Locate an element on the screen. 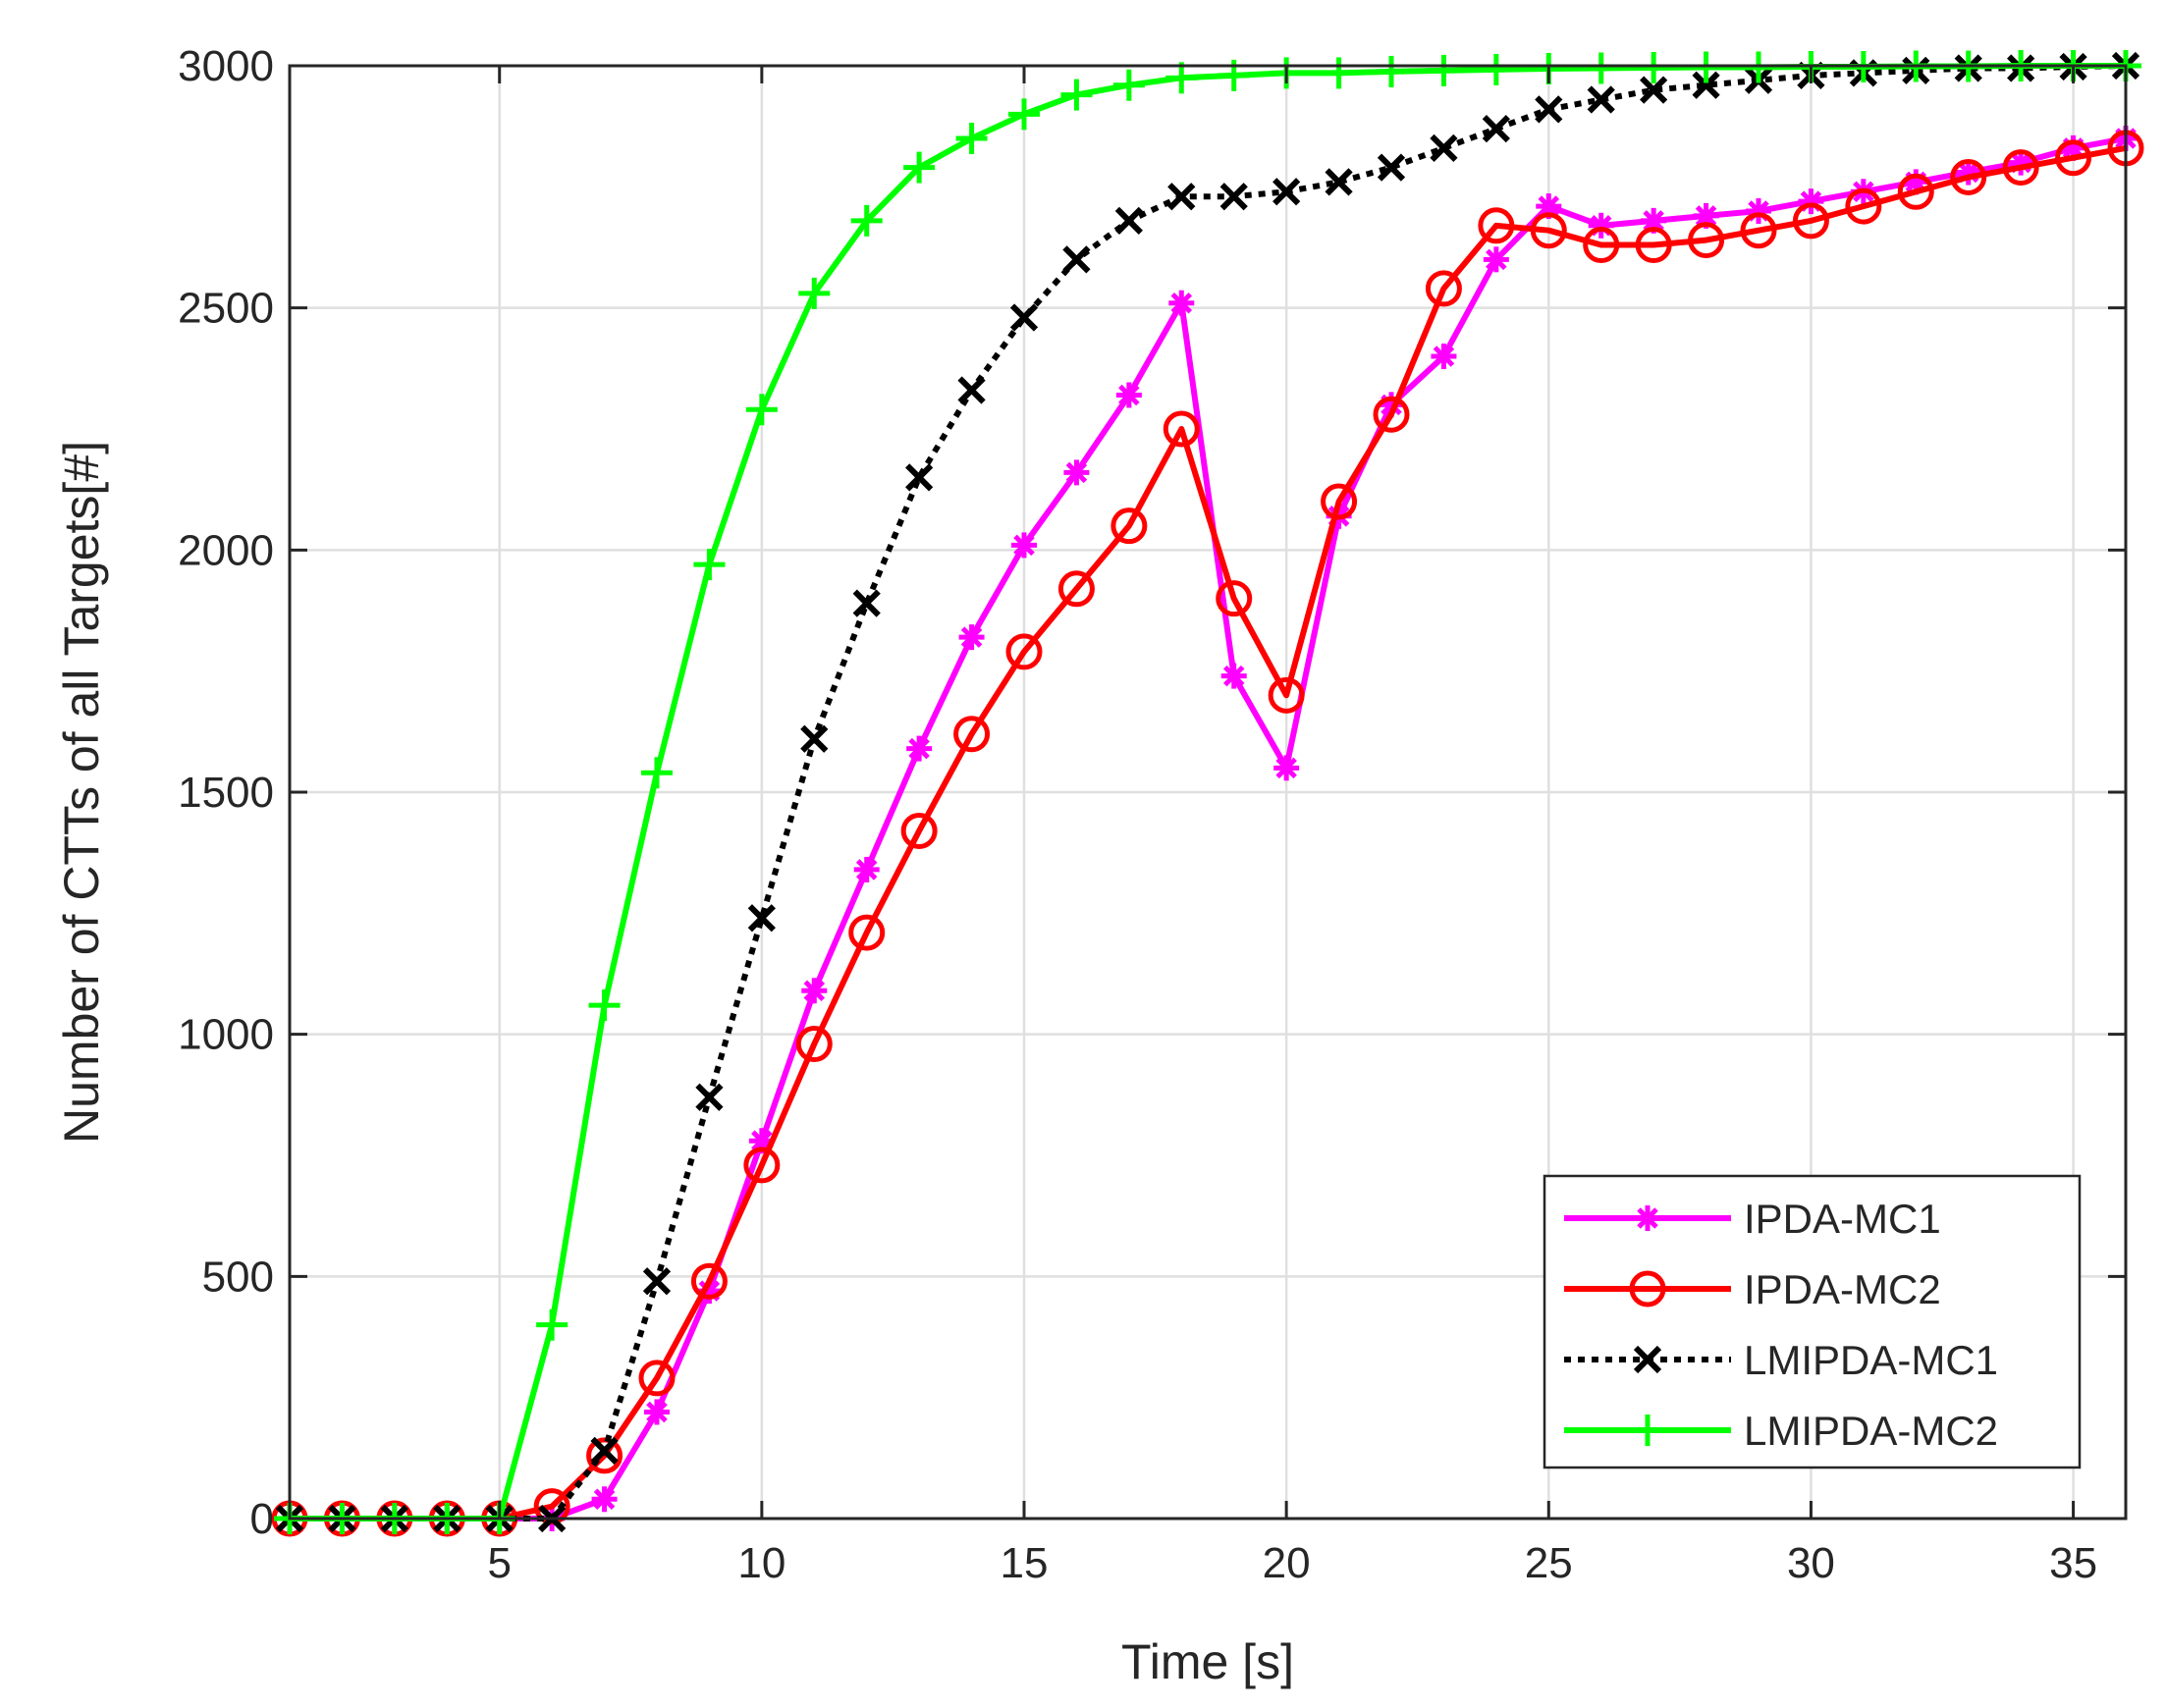  x-axis-label: Time [s] is located at coordinates (1207, 1661).